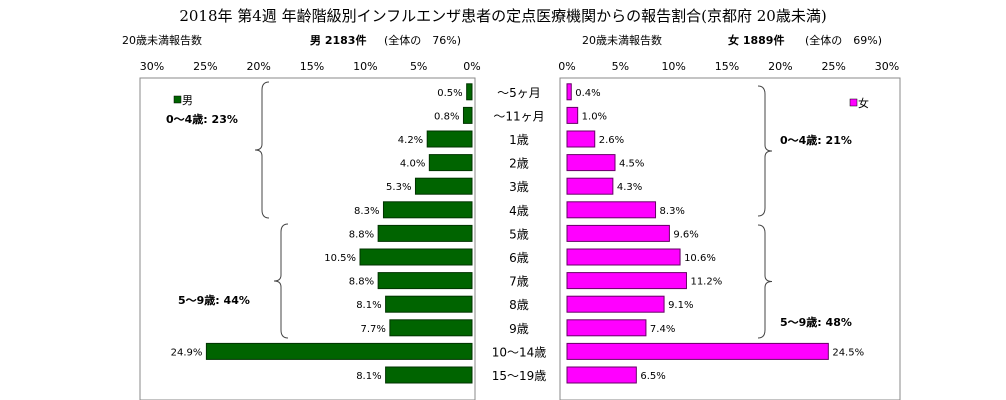 The width and height of the screenshot is (1006, 400). Describe the element at coordinates (700, 258) in the screenshot. I see `female-value-label: 10.6%` at that location.